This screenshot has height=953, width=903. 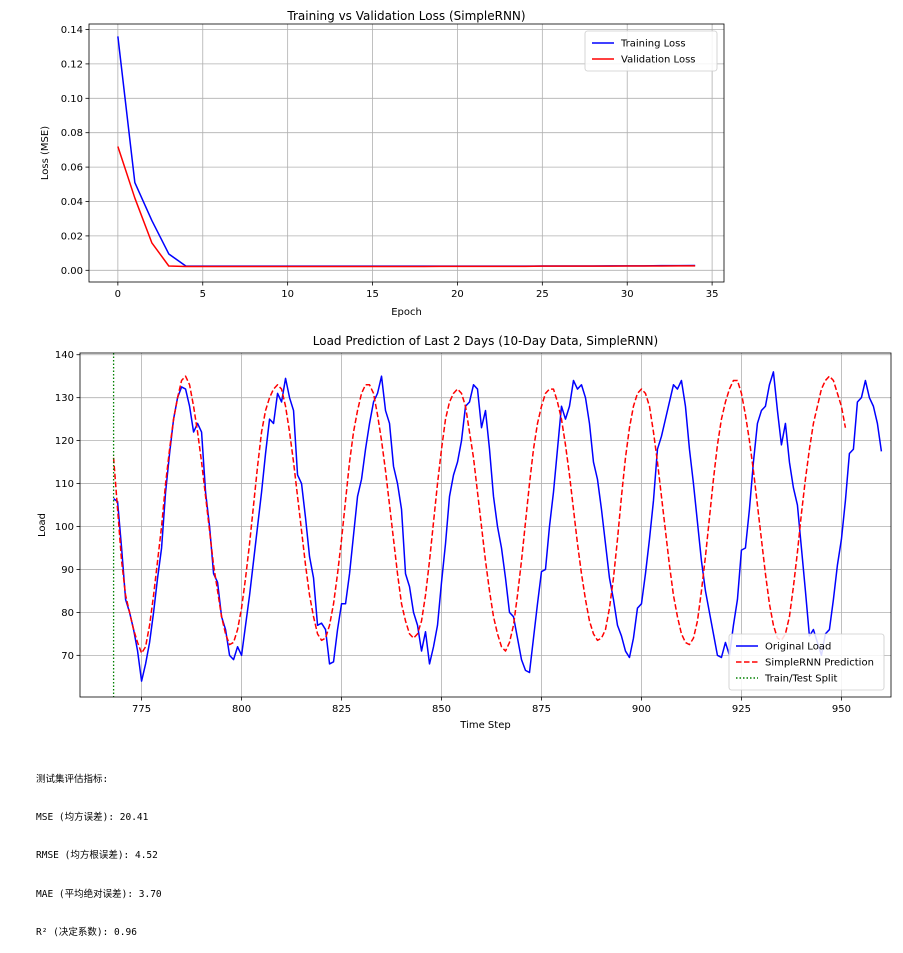 What do you see at coordinates (341, 709) in the screenshot?
I see `x-tick-label: 825` at bounding box center [341, 709].